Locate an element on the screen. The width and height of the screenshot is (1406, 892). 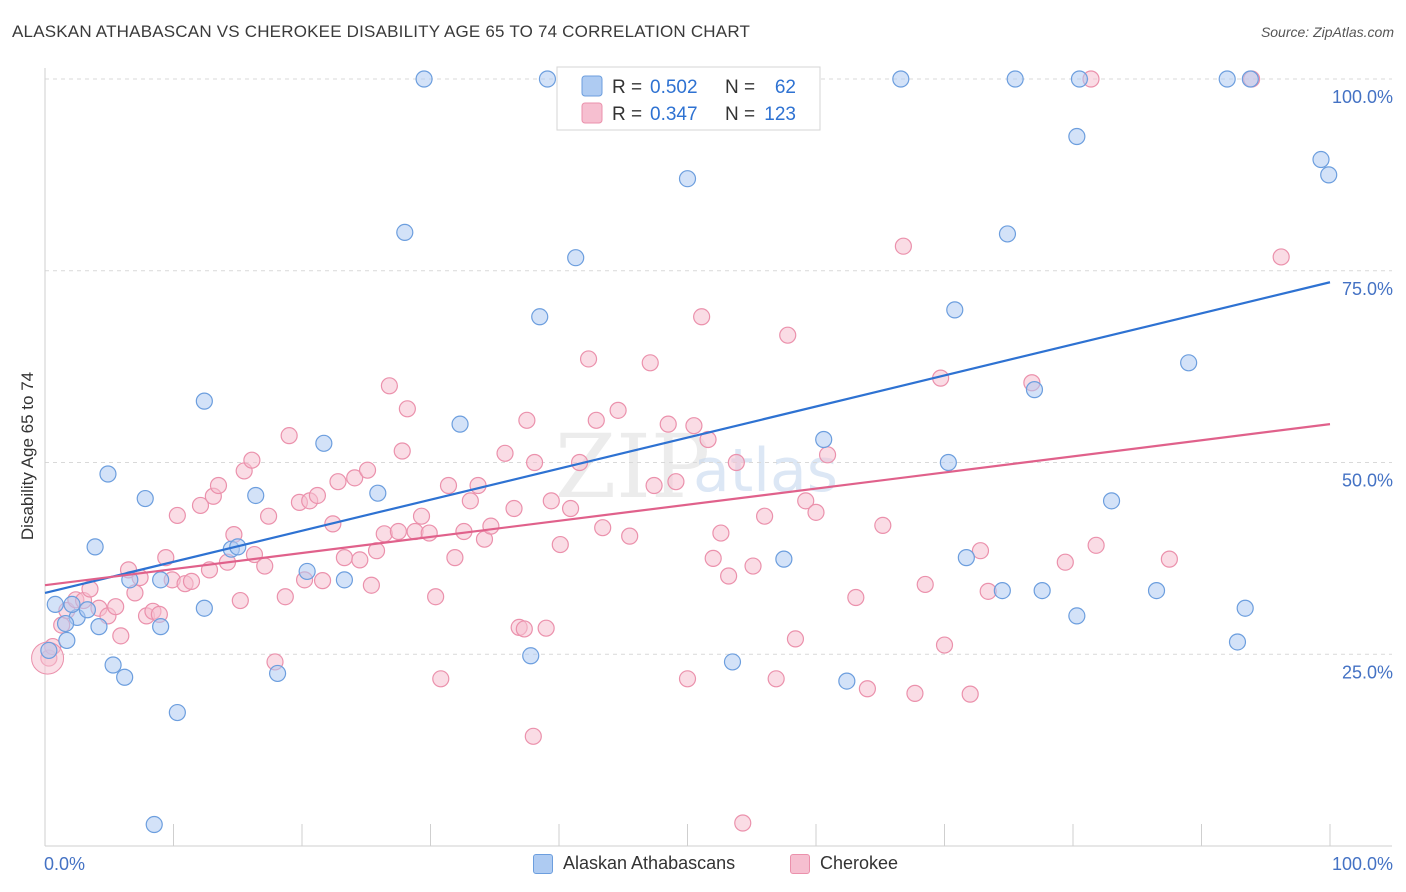
legend-swatch-pink is located at coordinates (592, 113).